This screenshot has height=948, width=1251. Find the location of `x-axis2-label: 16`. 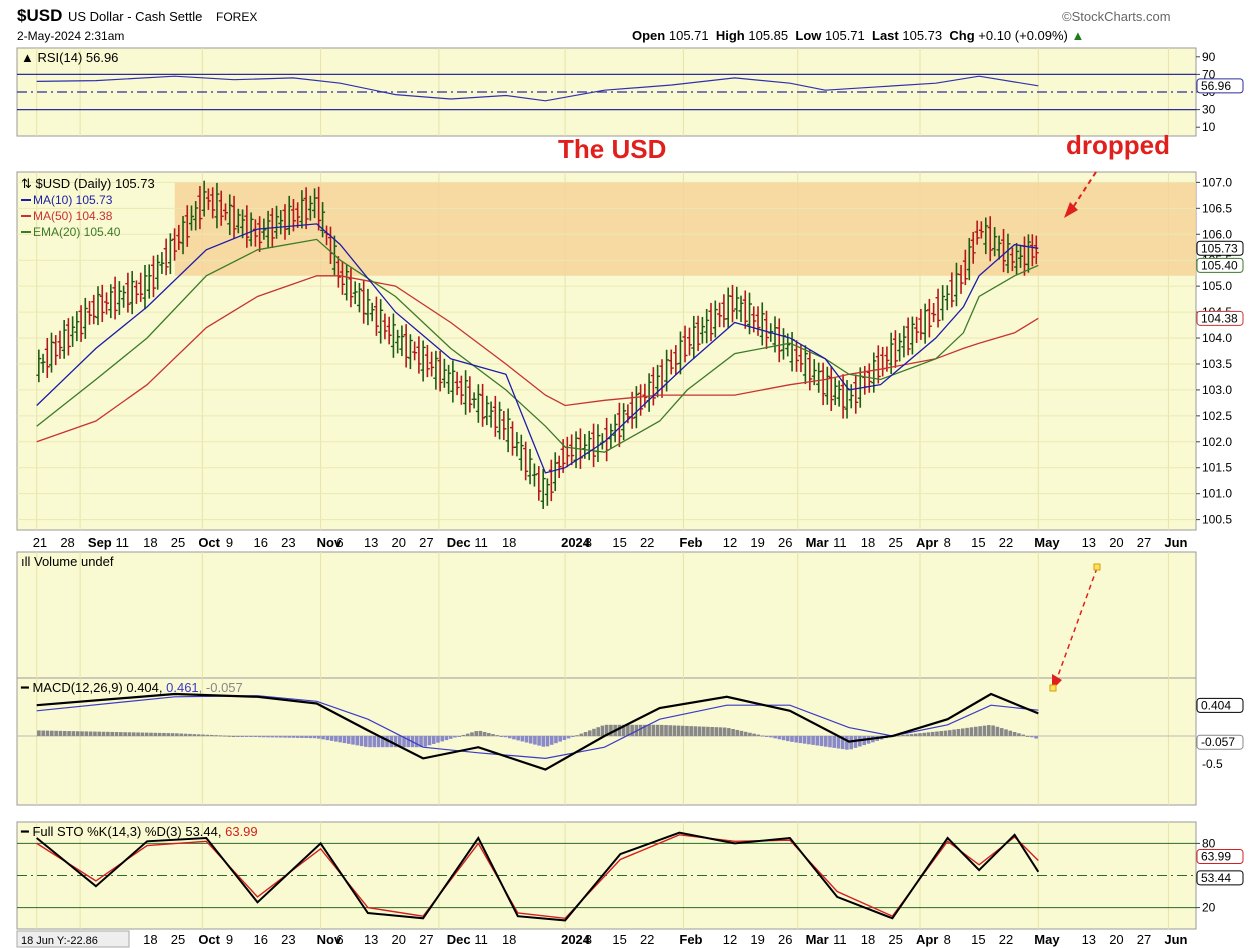

x-axis2-label: 16 is located at coordinates (261, 939).